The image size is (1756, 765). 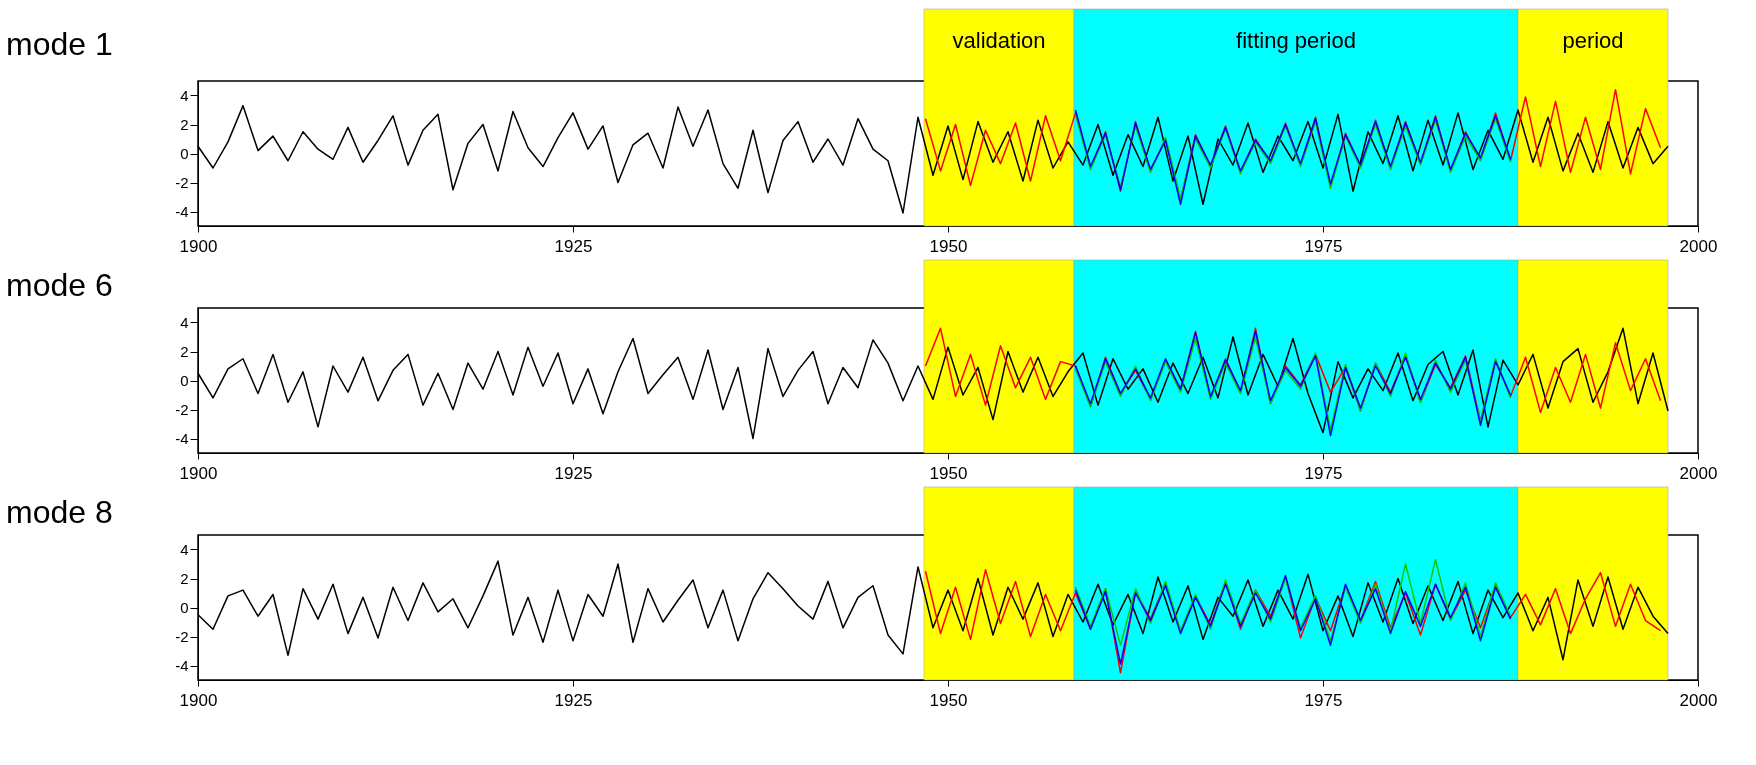 What do you see at coordinates (1593, 40) in the screenshot?
I see `band-label: period` at bounding box center [1593, 40].